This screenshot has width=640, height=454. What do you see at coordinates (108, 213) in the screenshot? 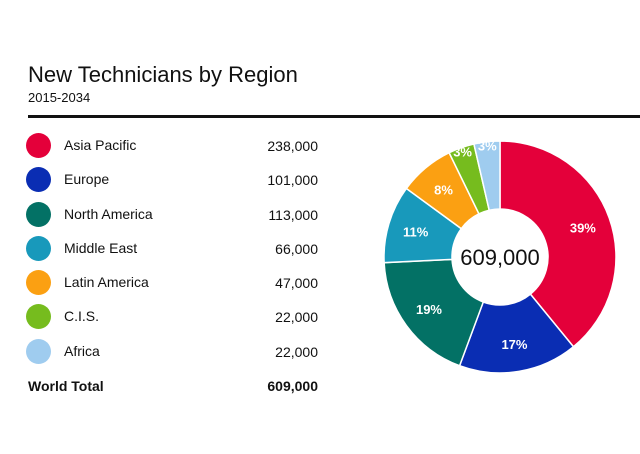
I see `legend-label: North America` at bounding box center [108, 213].